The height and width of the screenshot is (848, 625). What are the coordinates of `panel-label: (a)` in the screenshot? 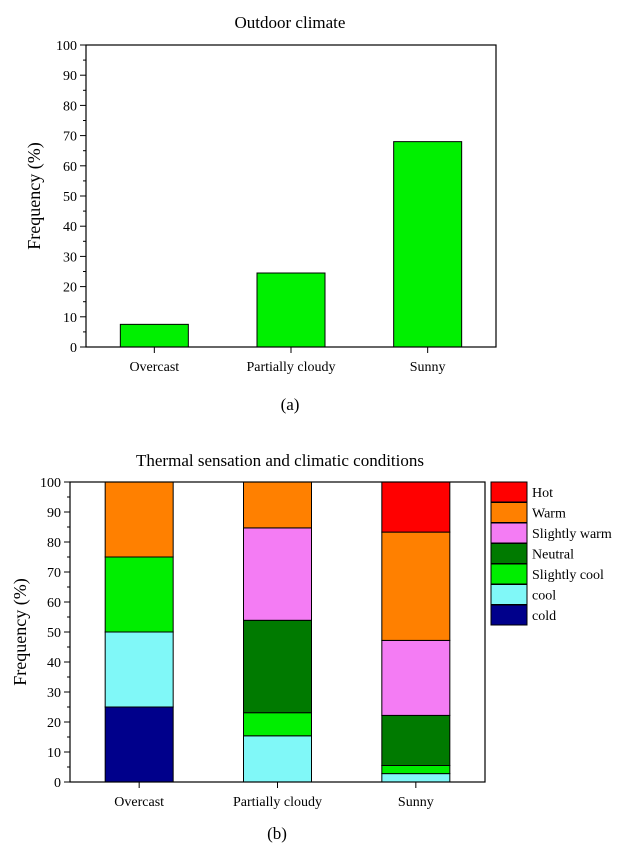 It's located at (290, 404).